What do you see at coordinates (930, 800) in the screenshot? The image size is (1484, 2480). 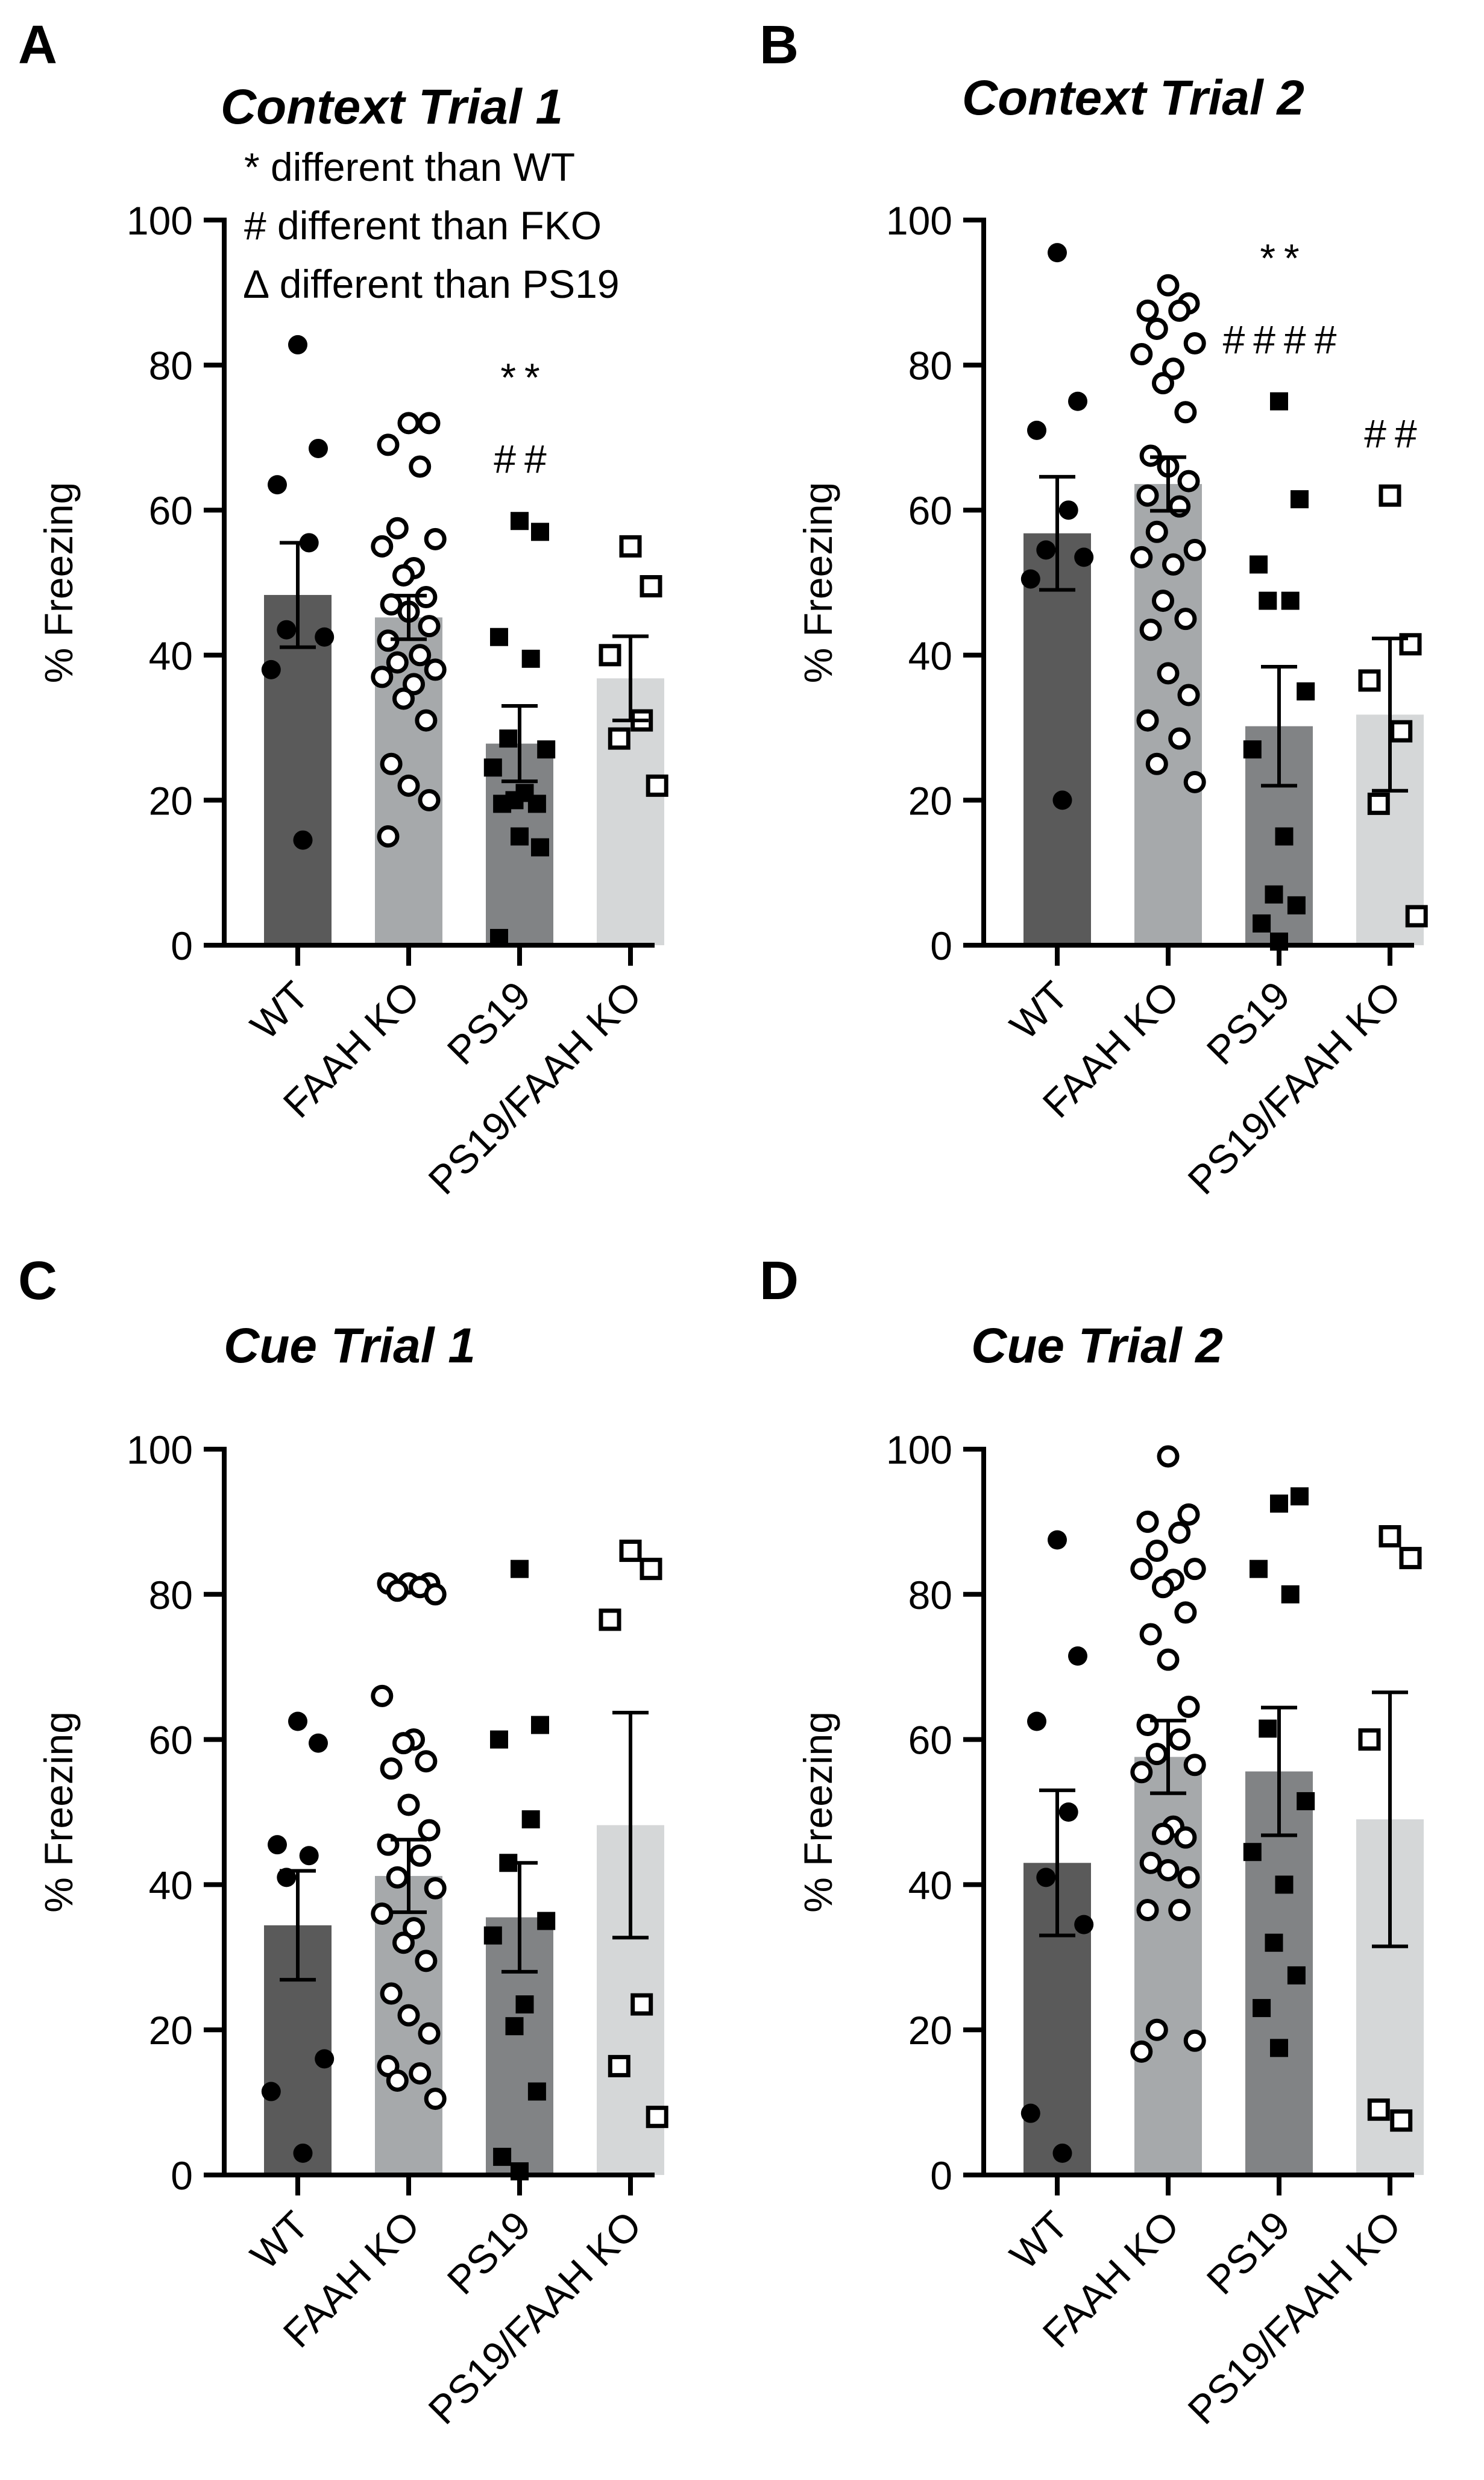 I see `y-tick-label: 20` at bounding box center [930, 800].